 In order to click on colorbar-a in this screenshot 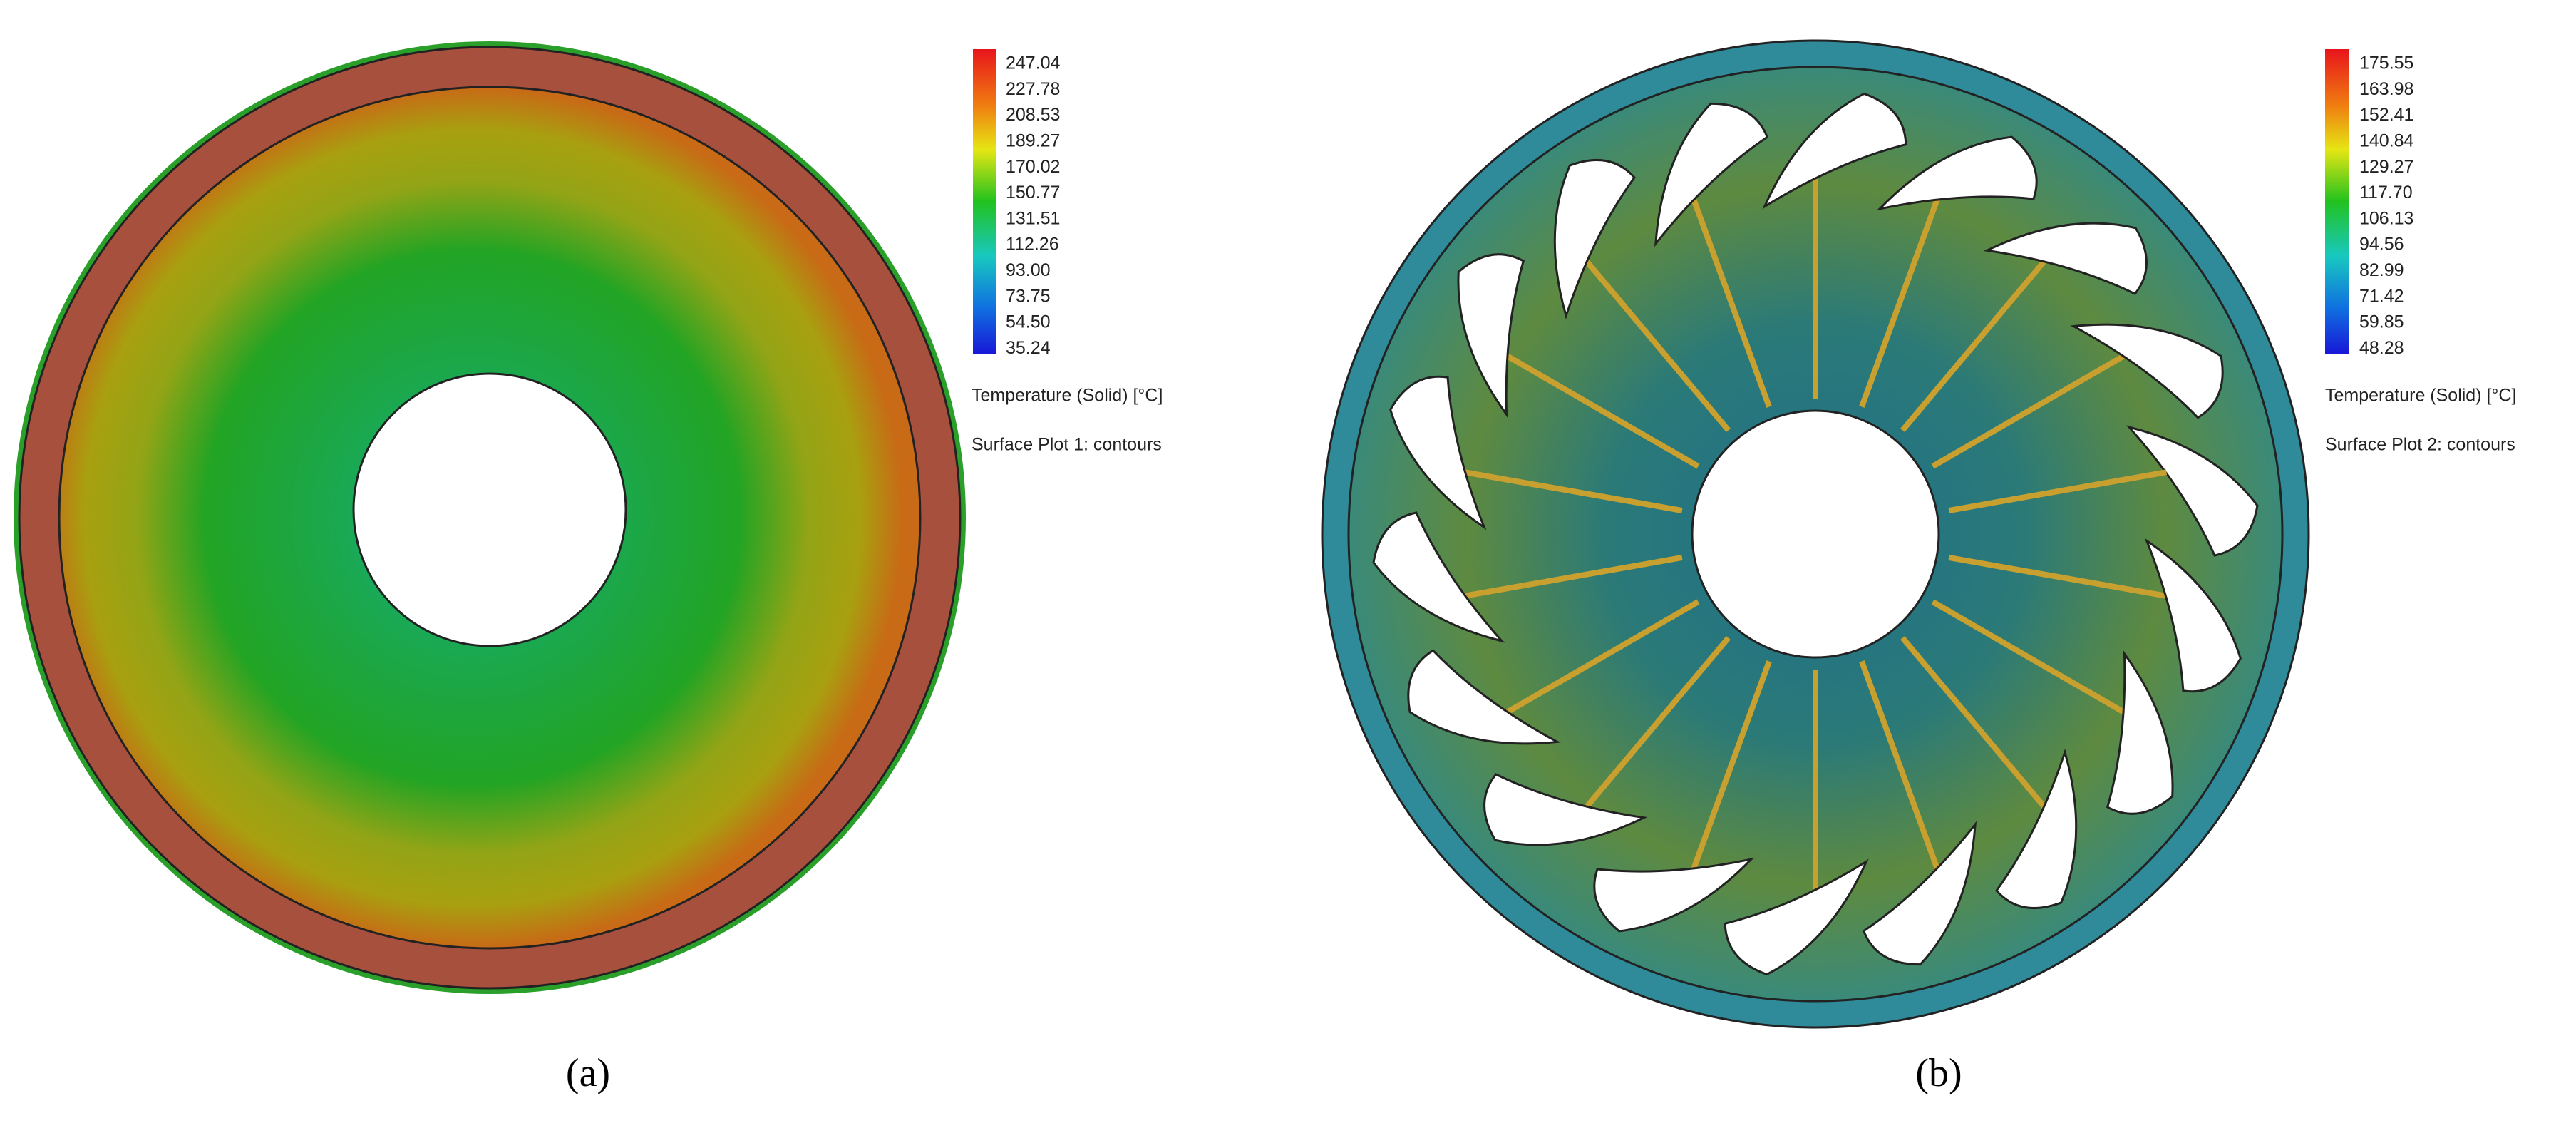, I will do `click(984, 202)`.